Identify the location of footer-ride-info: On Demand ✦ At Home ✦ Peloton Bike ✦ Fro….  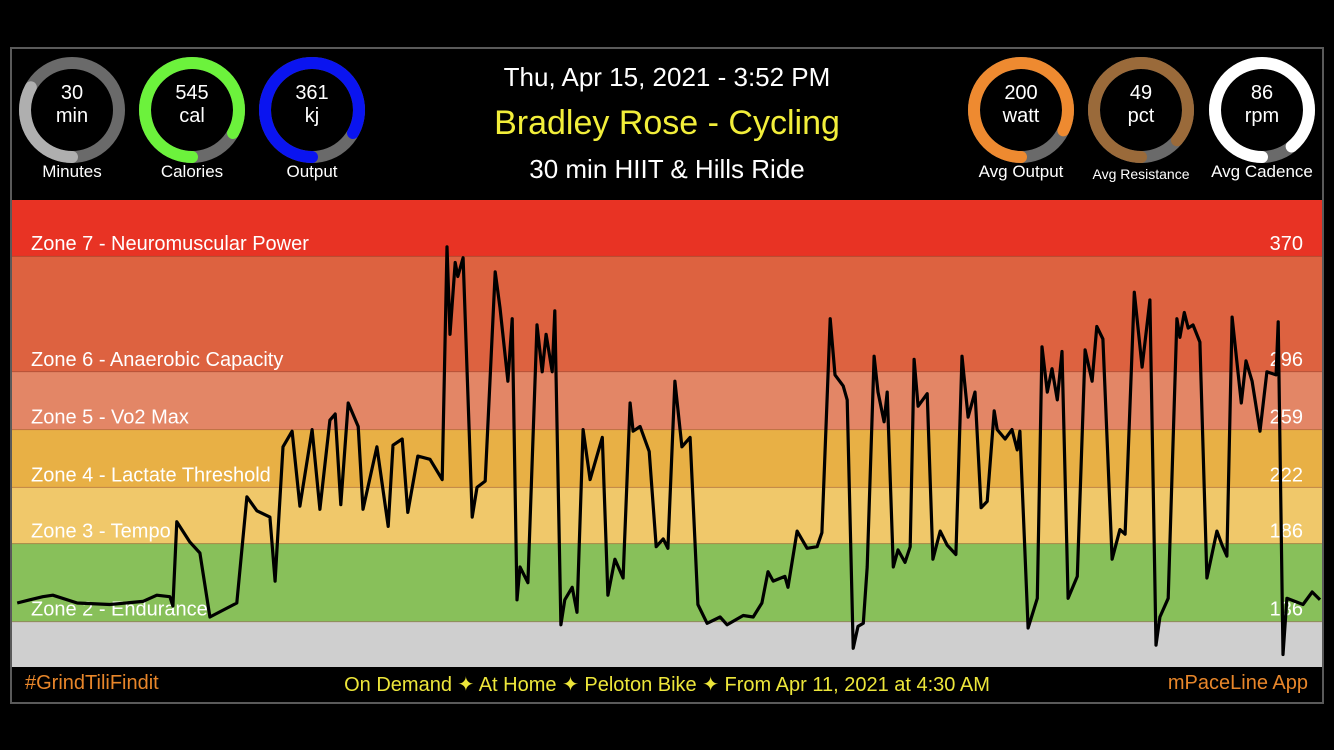
(667, 685).